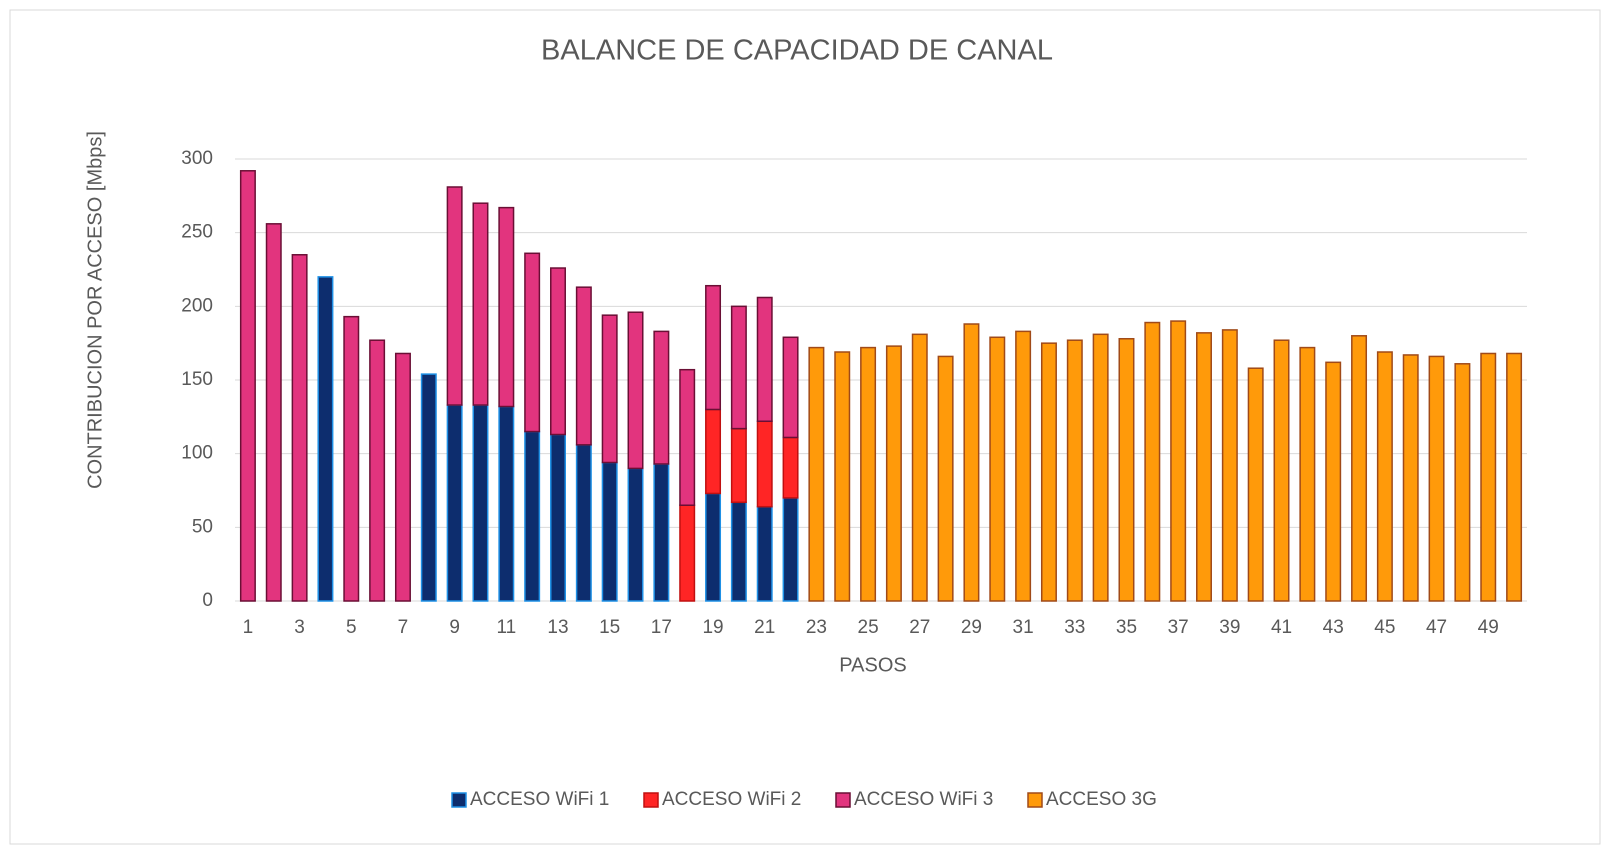 This screenshot has width=1610, height=854. I want to click on x-tick-label: 47, so click(1436, 627).